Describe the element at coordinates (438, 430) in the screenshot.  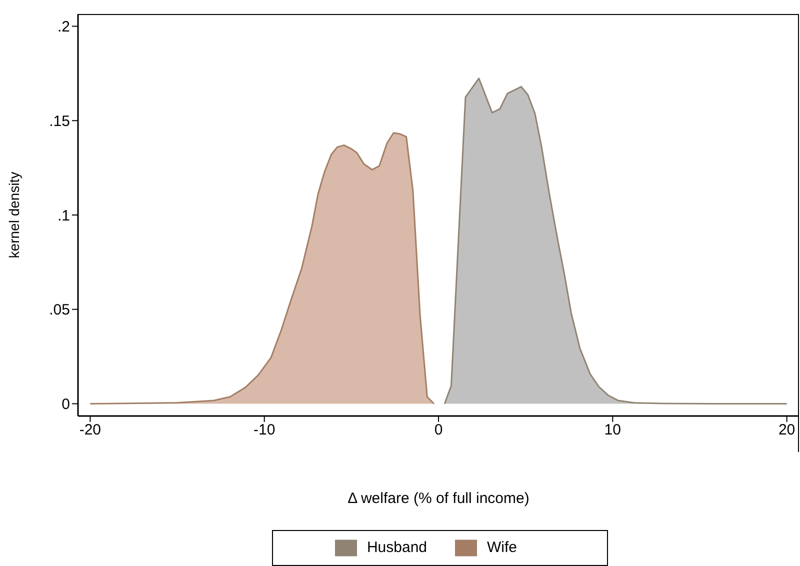
I see `x-tick-label: 0` at that location.